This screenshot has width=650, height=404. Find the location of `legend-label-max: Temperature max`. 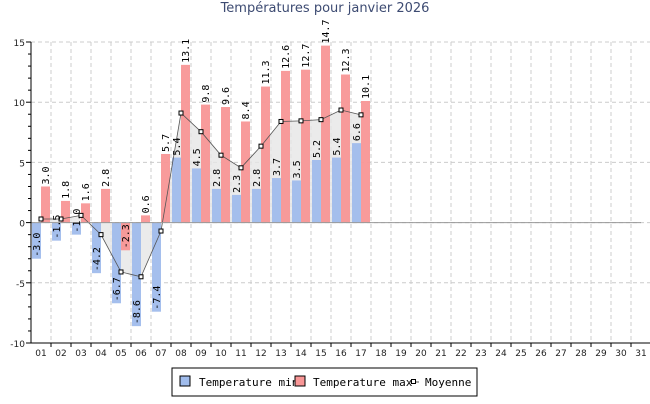

legend-label-max: Temperature max is located at coordinates (363, 382).